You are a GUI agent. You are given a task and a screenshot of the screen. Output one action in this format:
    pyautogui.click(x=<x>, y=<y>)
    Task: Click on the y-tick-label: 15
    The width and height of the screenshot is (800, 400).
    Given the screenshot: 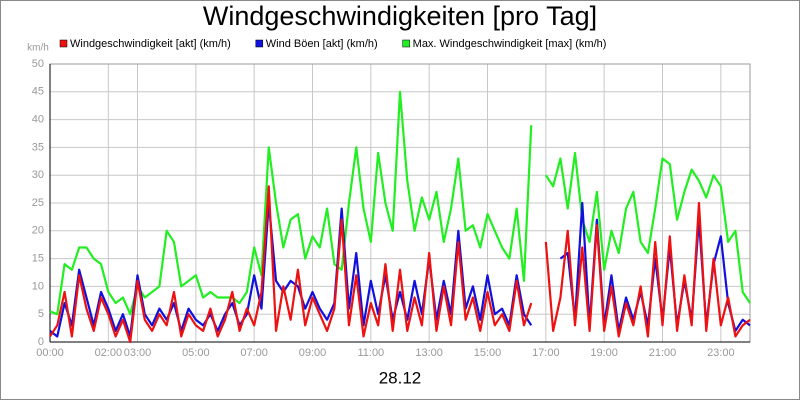 What is the action you would take?
    pyautogui.click(x=38, y=259)
    